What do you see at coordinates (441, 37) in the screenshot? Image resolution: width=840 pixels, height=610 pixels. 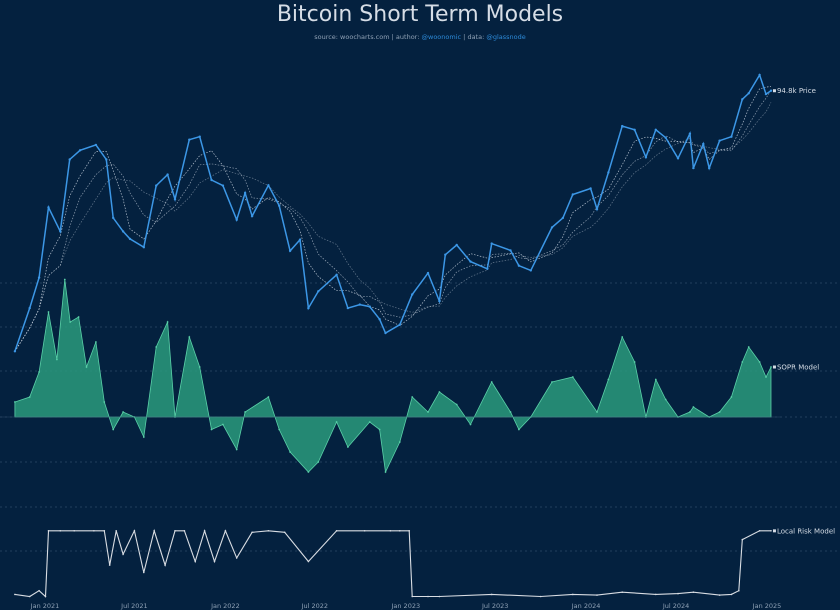 I see `author-link: @woonomic` at bounding box center [441, 37].